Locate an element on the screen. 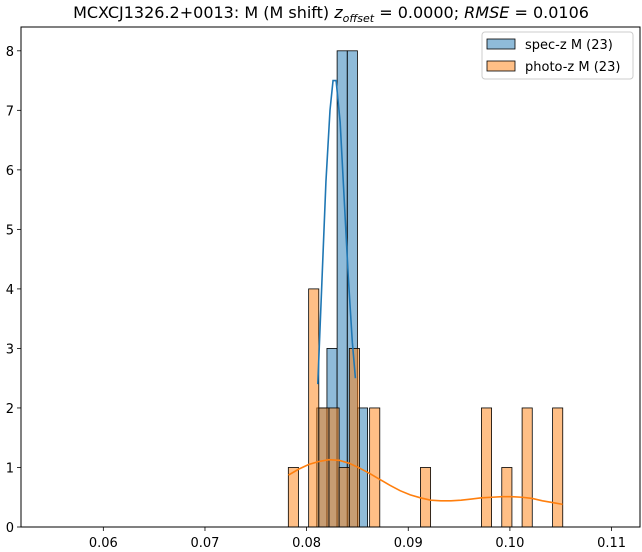  x-tick-label: 0.08 is located at coordinates (306, 543).